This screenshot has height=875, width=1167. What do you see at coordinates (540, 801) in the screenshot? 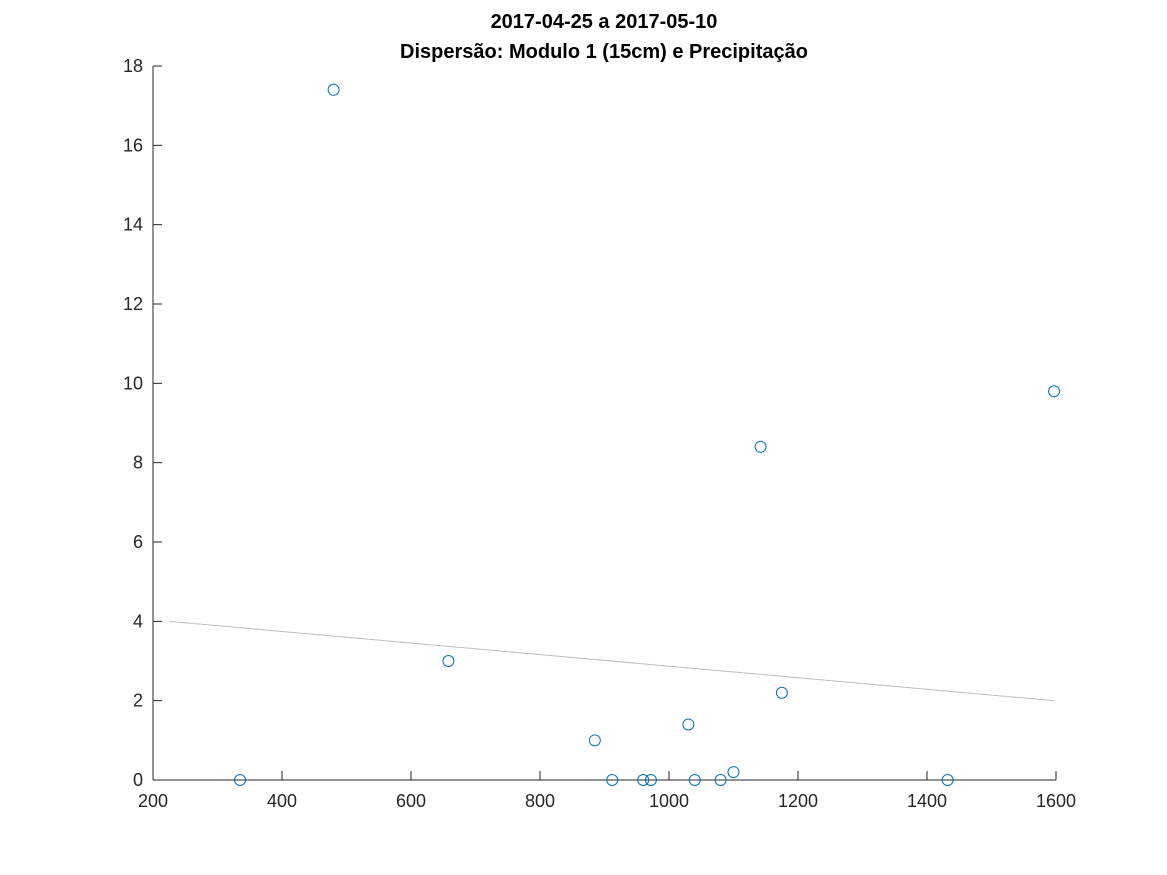
I see `x-tick-label: 800` at bounding box center [540, 801].